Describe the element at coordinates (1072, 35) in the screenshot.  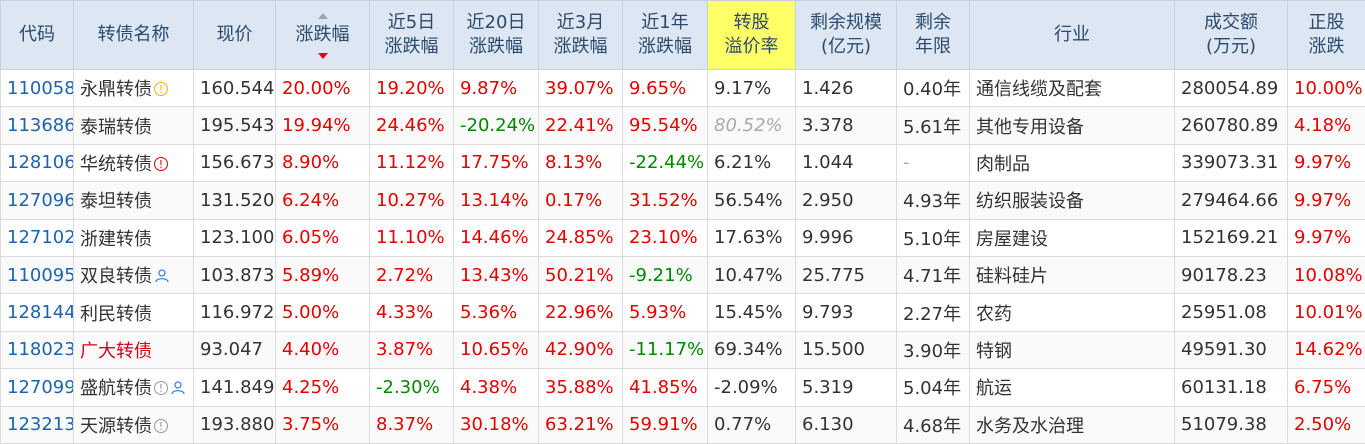
I see `header-industry: 行业` at that location.